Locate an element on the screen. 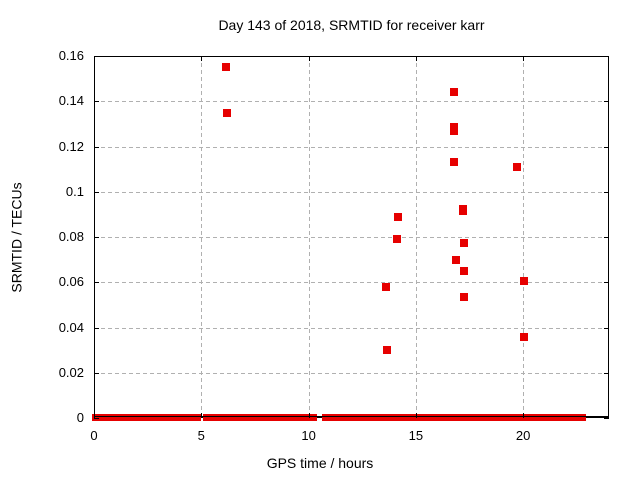  x-tick-label: 10 is located at coordinates (308, 435).